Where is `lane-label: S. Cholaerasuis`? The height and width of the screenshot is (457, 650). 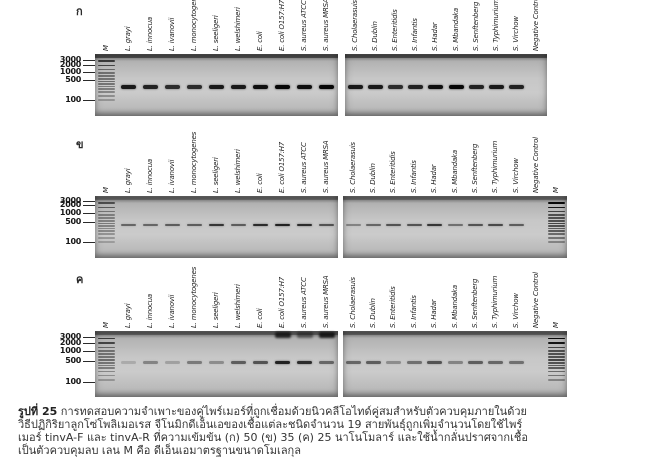
lane-label: S. Cholaerasuis is located at coordinates (352, 167).